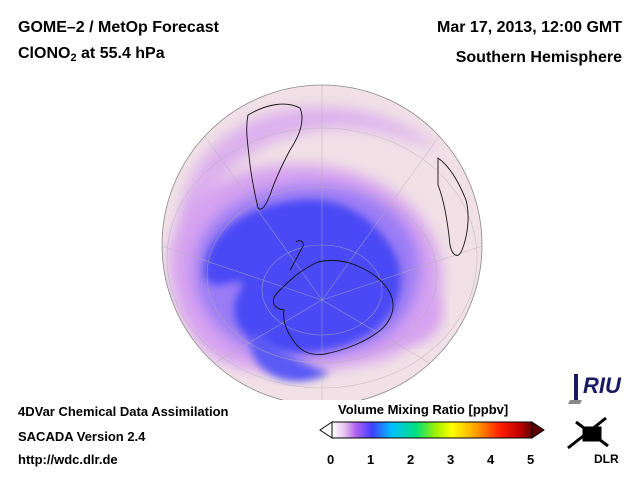 Image resolution: width=640 pixels, height=480 pixels. Describe the element at coordinates (538, 430) in the screenshot. I see `colorbar-max-arrow` at that location.